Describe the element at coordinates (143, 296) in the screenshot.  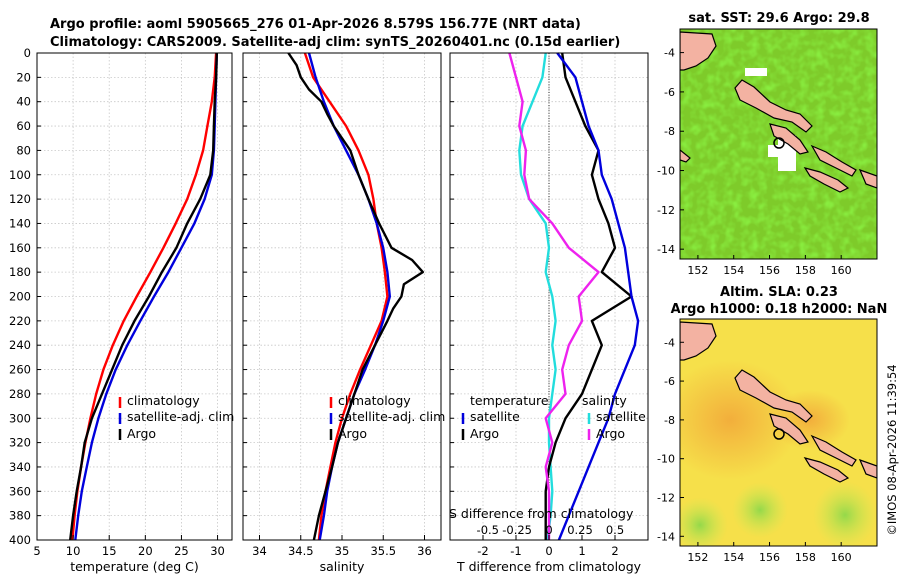
I see `temp-series-argo` at that location.